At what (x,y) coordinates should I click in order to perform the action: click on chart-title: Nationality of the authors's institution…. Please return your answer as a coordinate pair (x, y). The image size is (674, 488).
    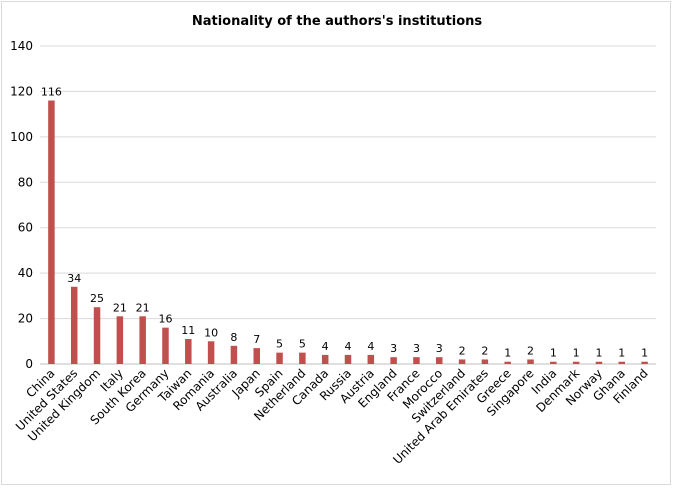
    Looking at the image, I should click on (337, 21).